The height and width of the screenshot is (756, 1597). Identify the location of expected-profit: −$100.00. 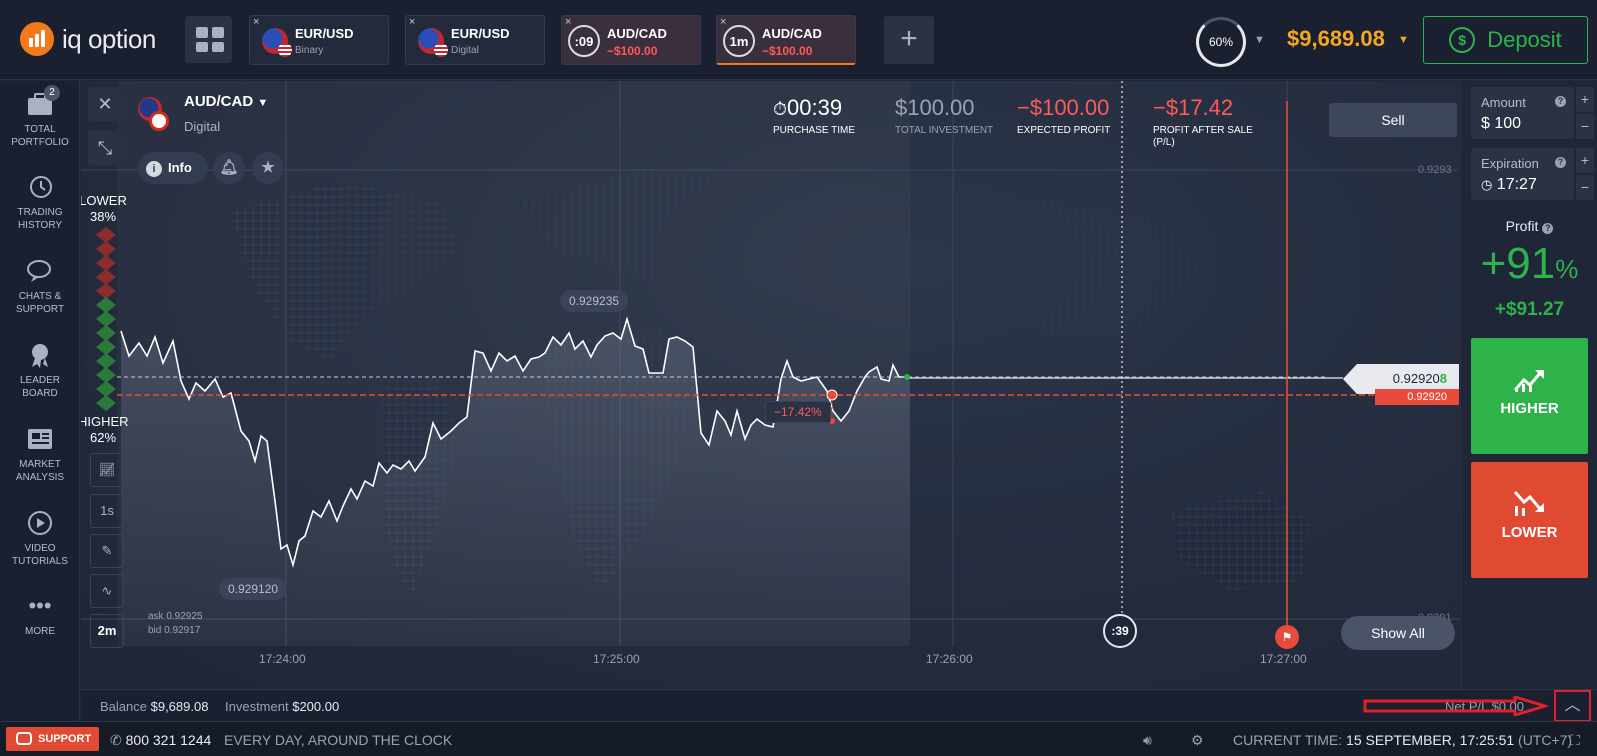
(1063, 107).